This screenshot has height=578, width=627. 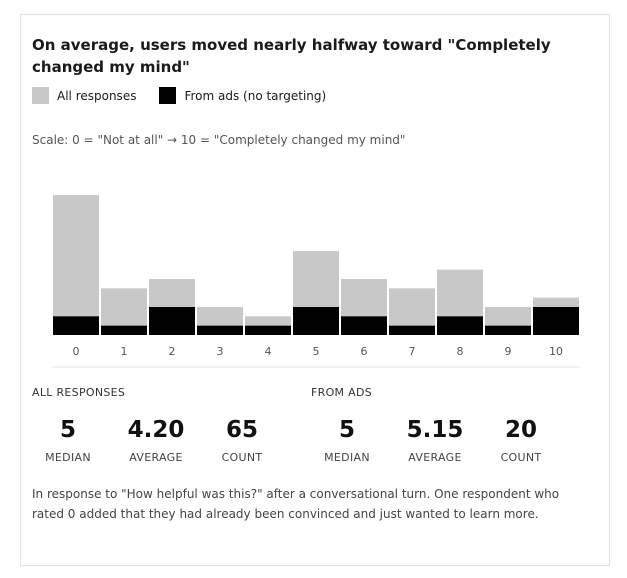 I want to click on stats-from-ads-label: FROM ADS, so click(x=341, y=392).